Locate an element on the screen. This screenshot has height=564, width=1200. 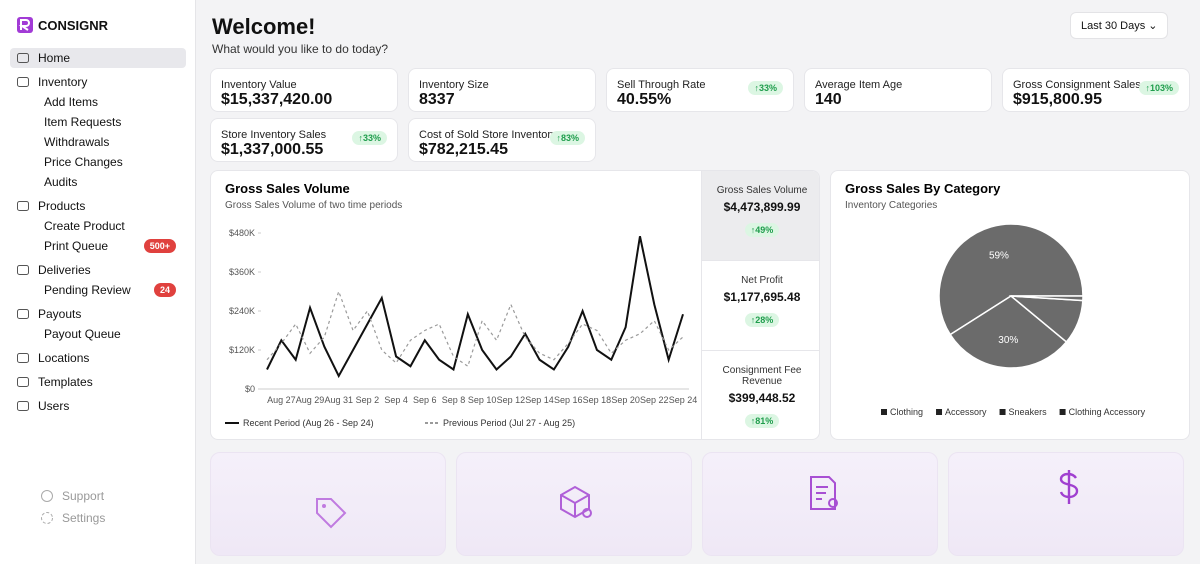
nav-item: Locations is located at coordinates (98, 358).